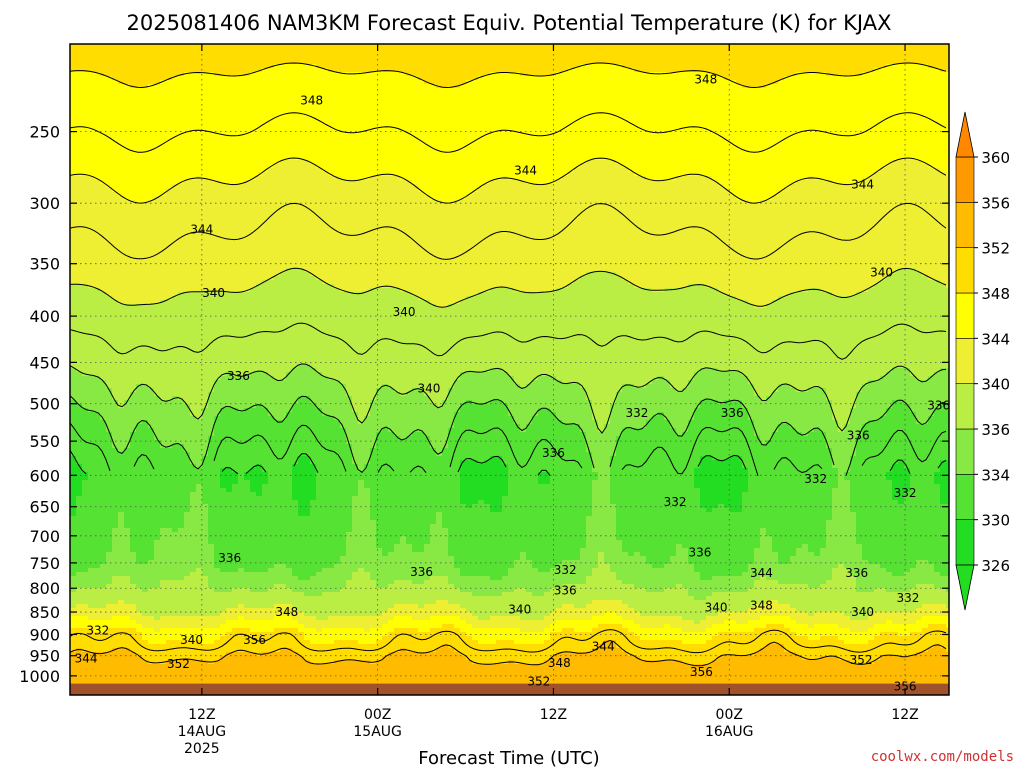 The image size is (1024, 768). What do you see at coordinates (39, 676) in the screenshot?
I see `y-tick-label: 1000` at bounding box center [39, 676].